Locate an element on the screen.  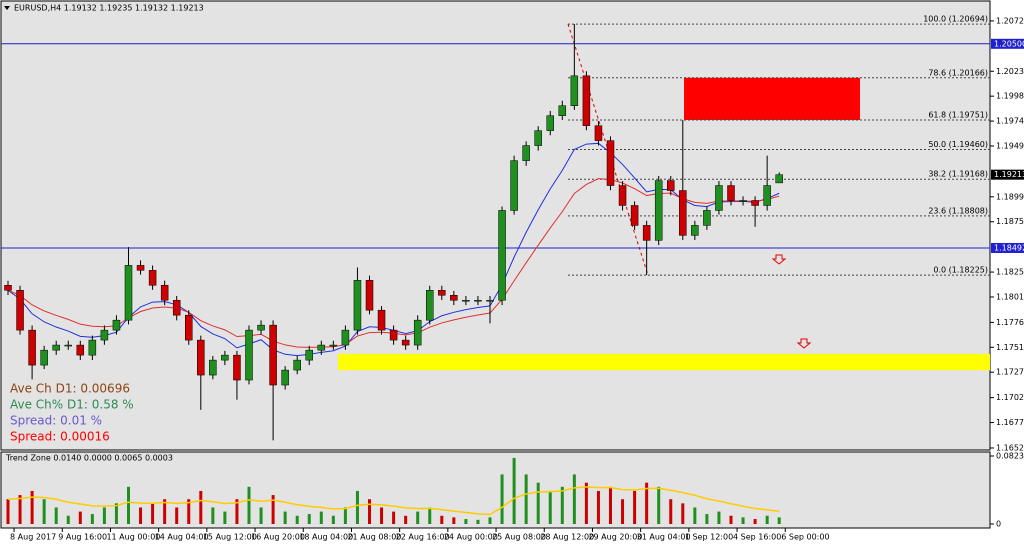
y-tick-label: 1.17760 is located at coordinates (1010, 322).